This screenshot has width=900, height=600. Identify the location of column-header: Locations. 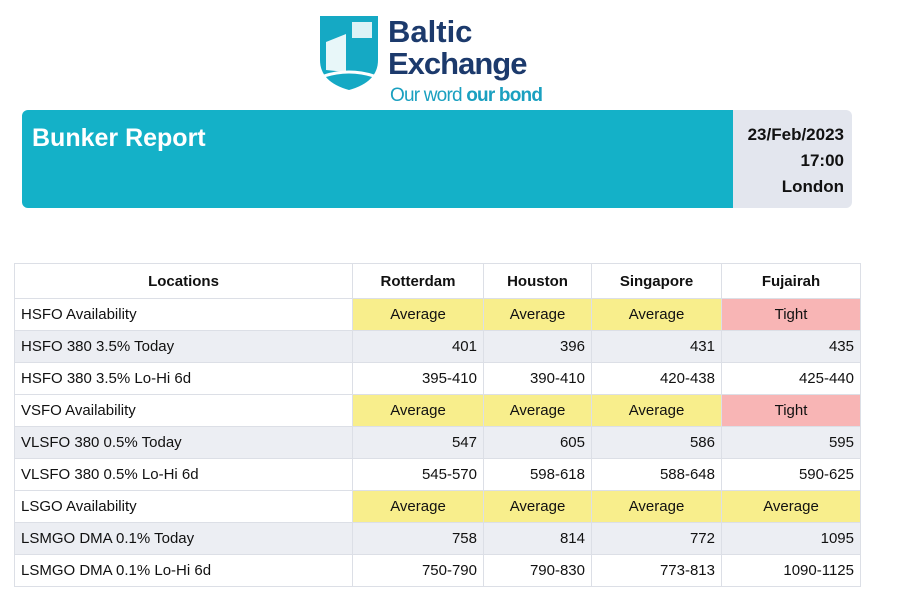
(183, 281).